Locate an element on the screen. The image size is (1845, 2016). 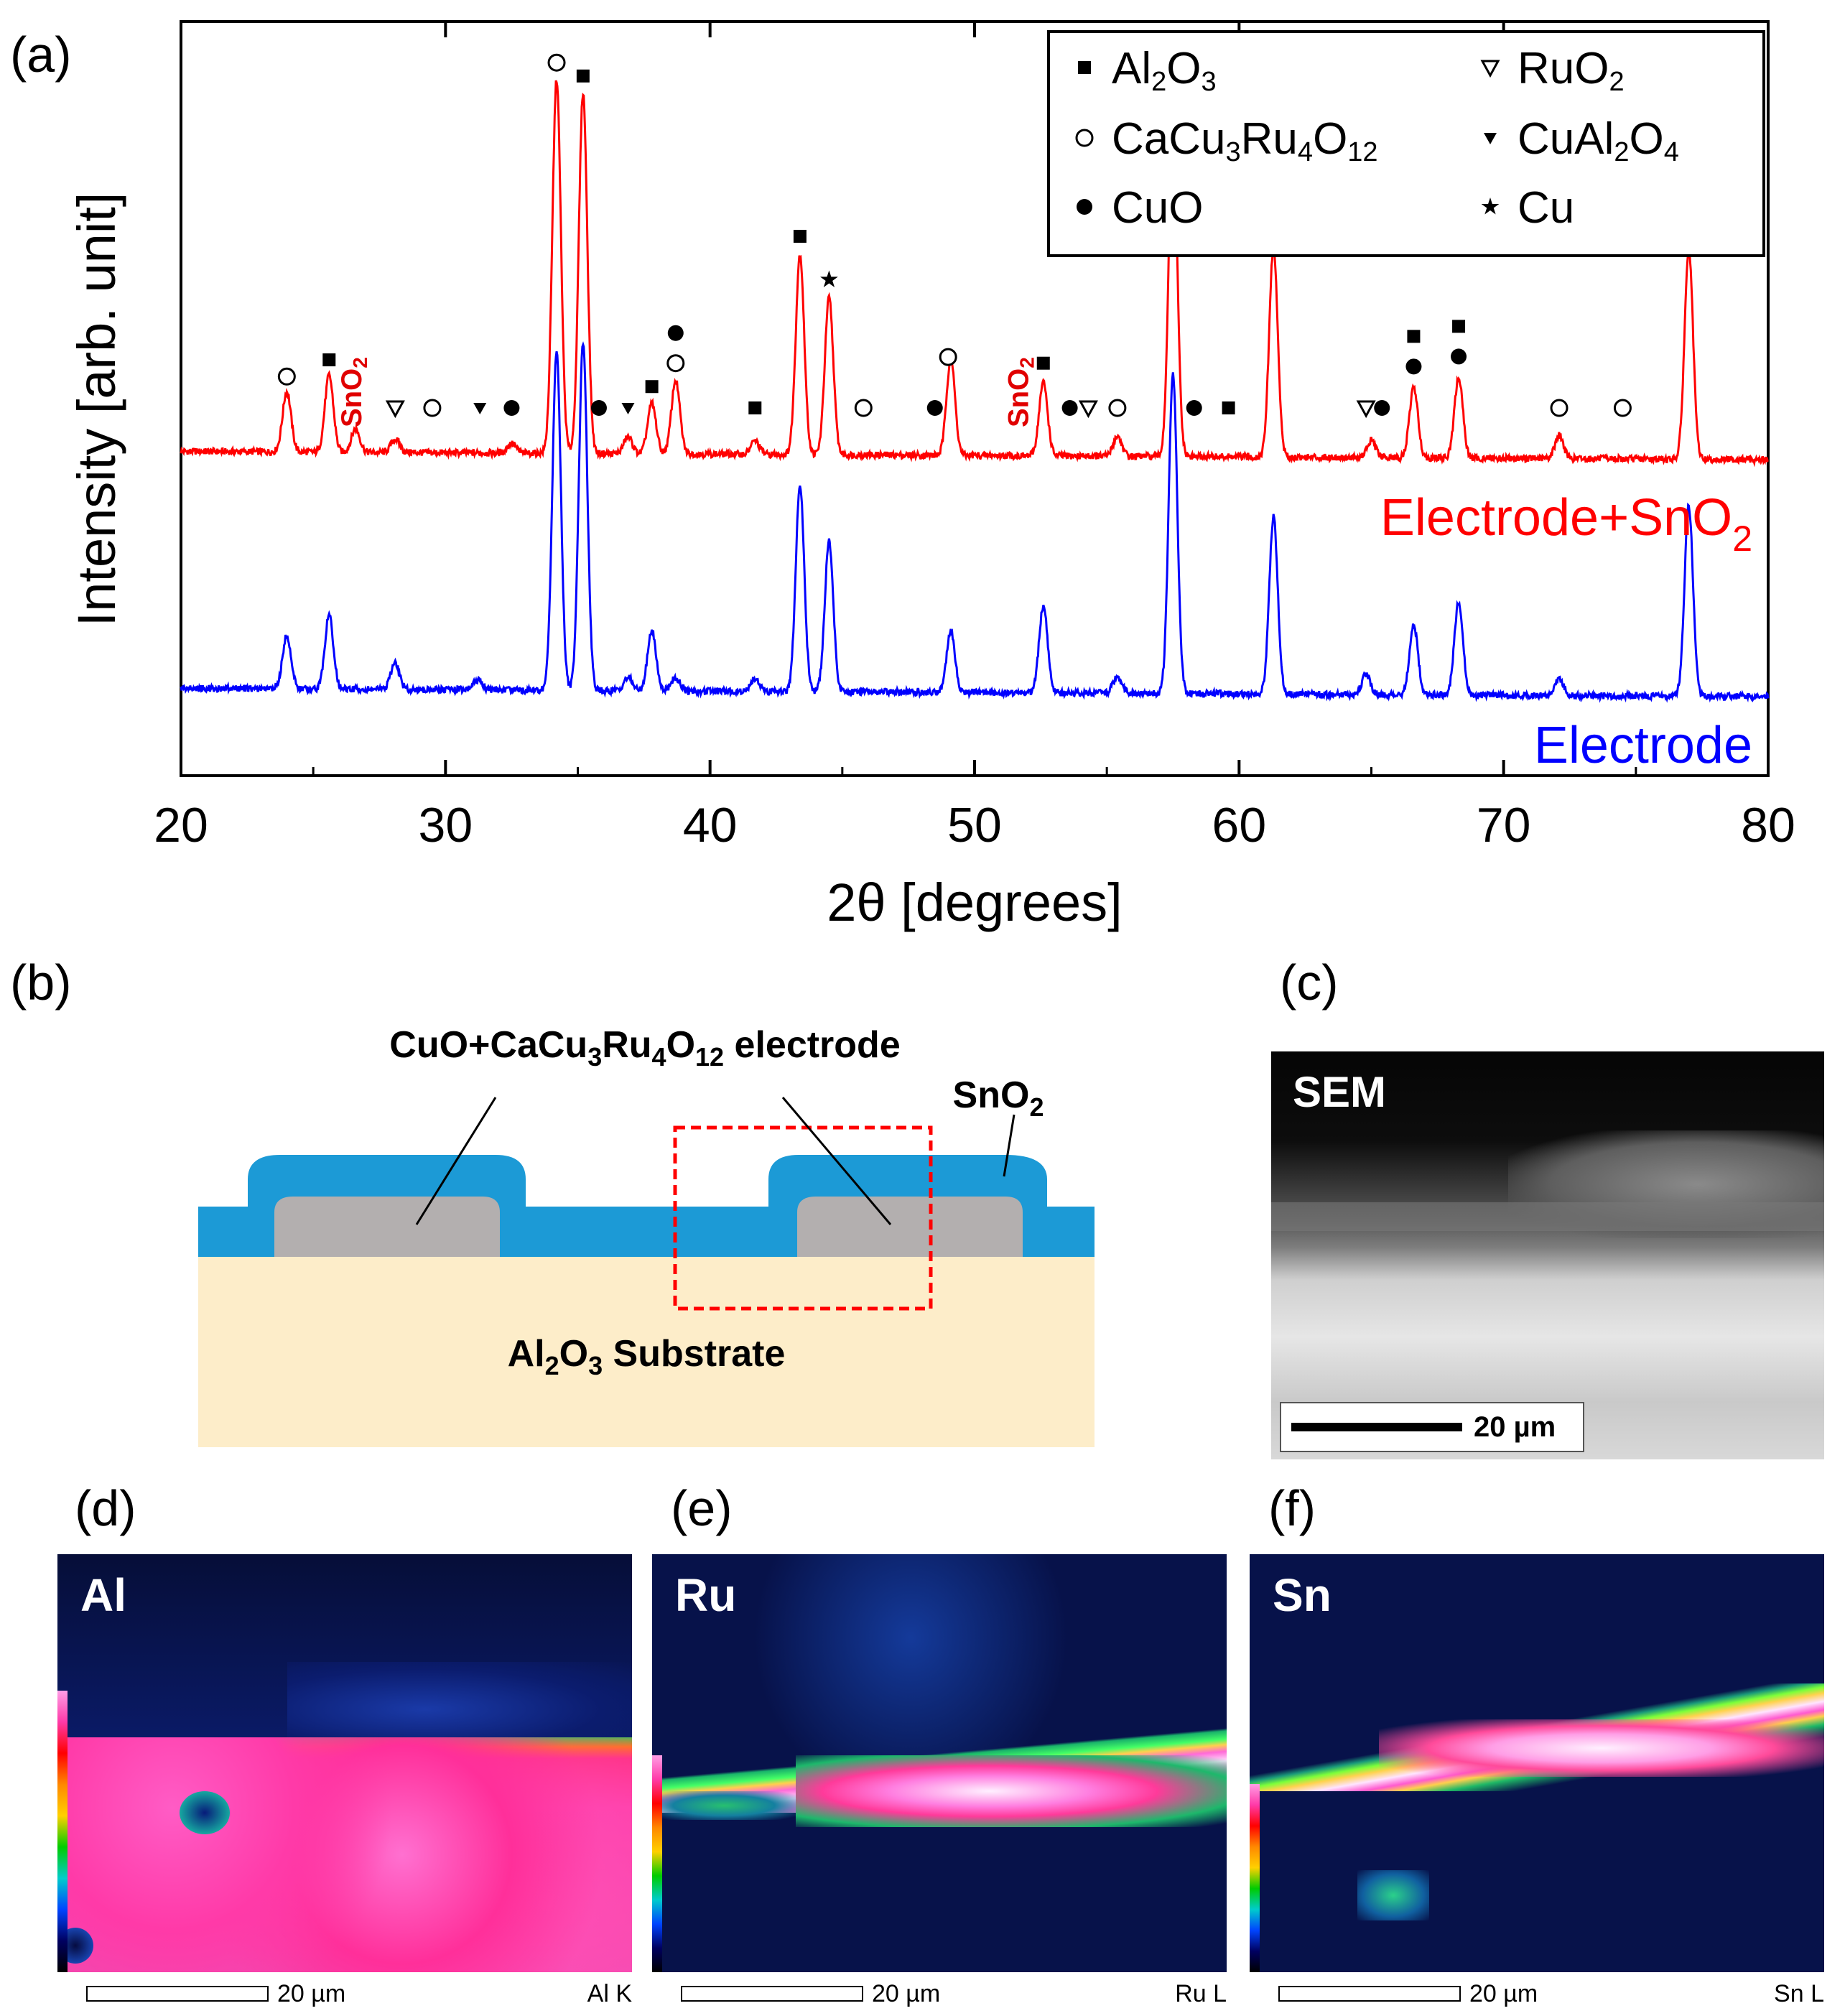
electrode-leader-right is located at coordinates (837, 1161).